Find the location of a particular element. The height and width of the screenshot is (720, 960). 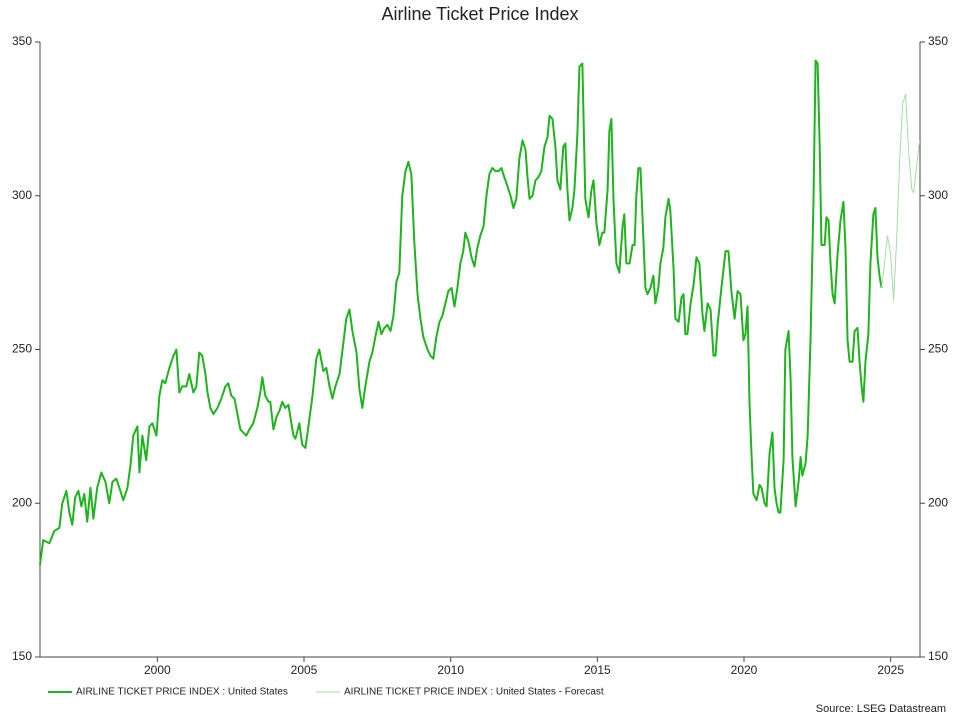

y-tick-label: 350 is located at coordinates (22, 41).